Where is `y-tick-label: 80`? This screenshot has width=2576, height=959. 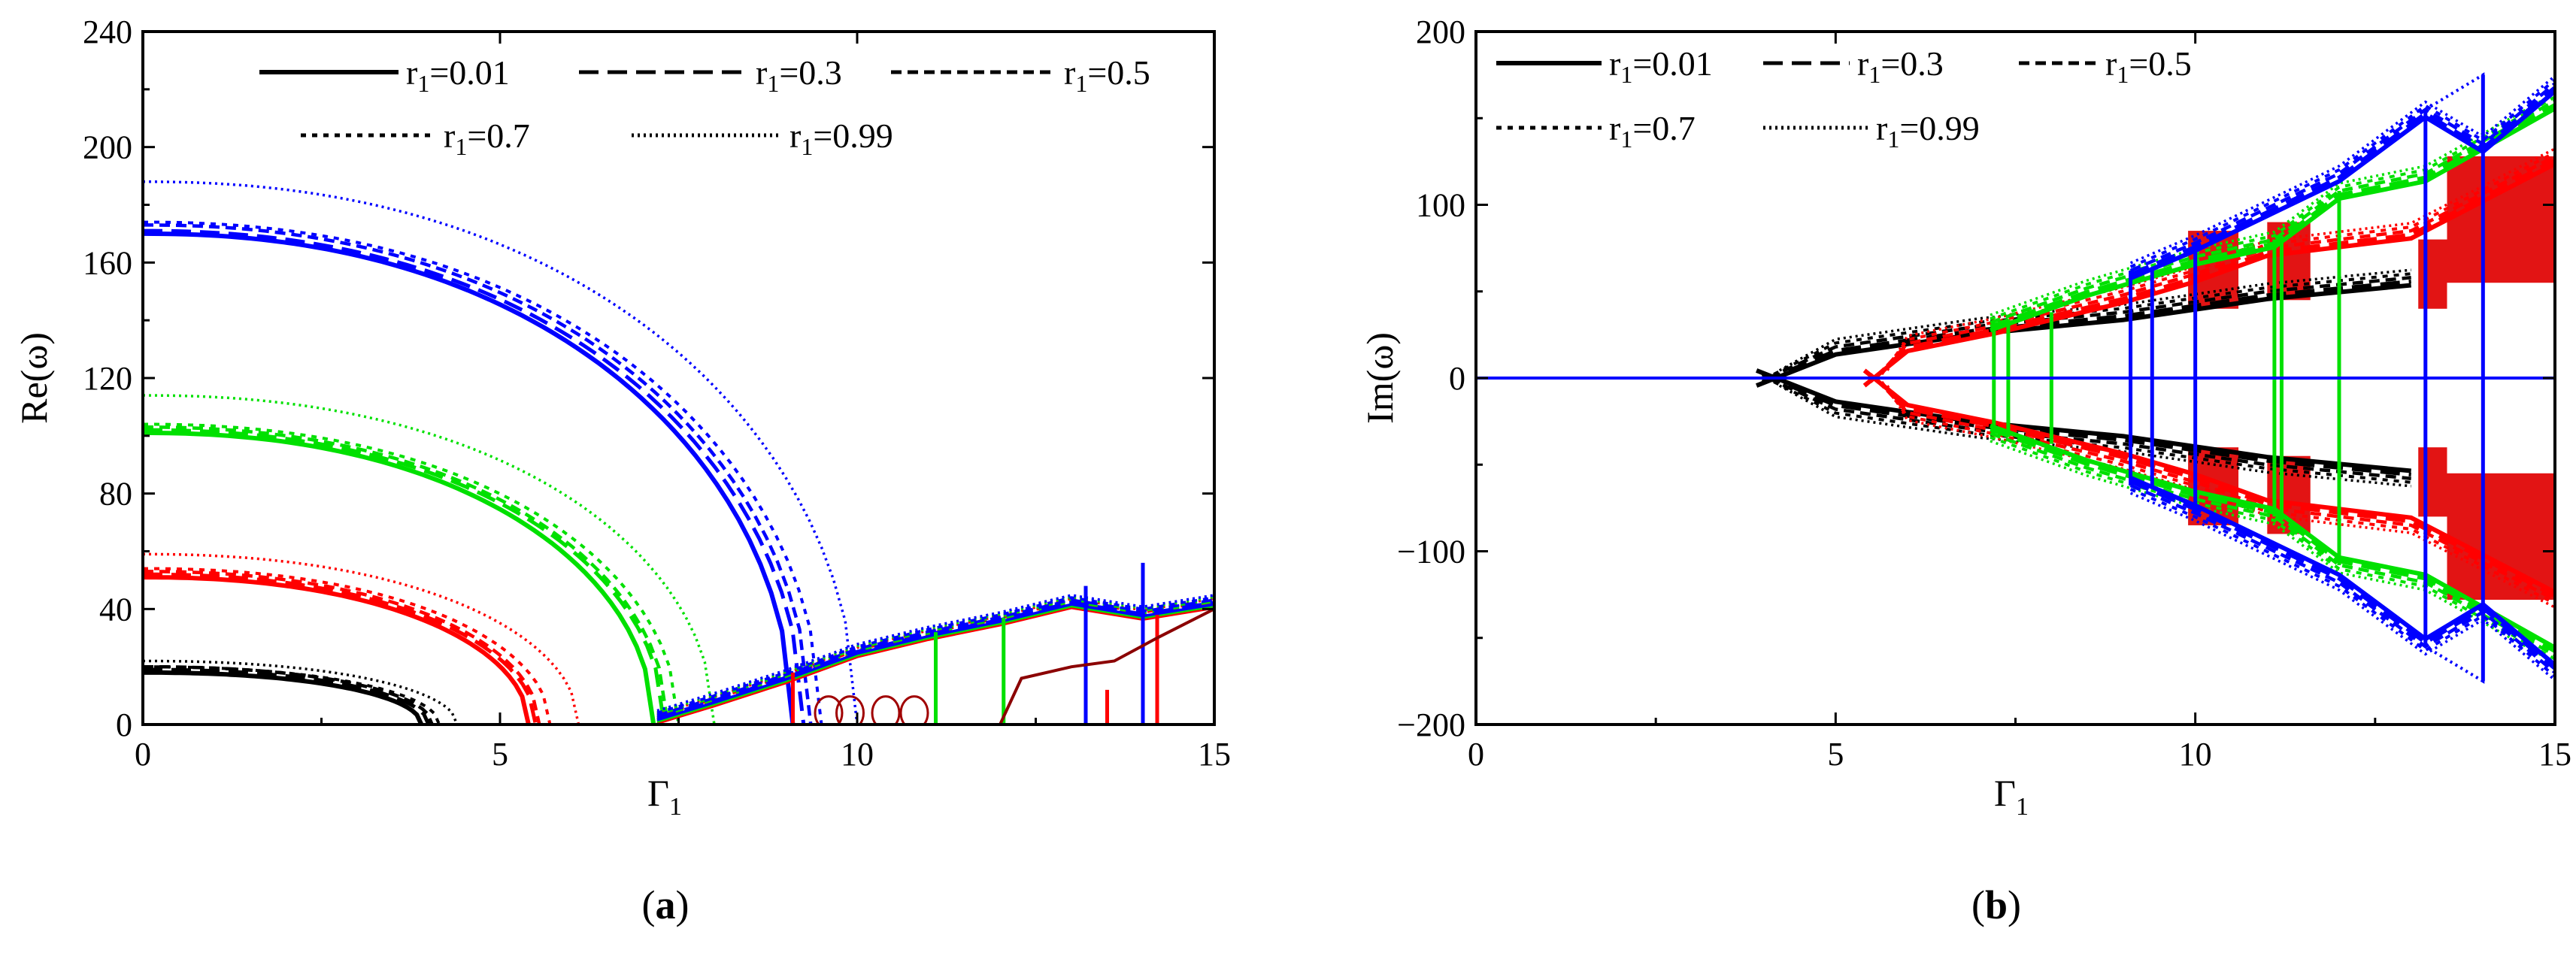
y-tick-label: 80 is located at coordinates (115, 494).